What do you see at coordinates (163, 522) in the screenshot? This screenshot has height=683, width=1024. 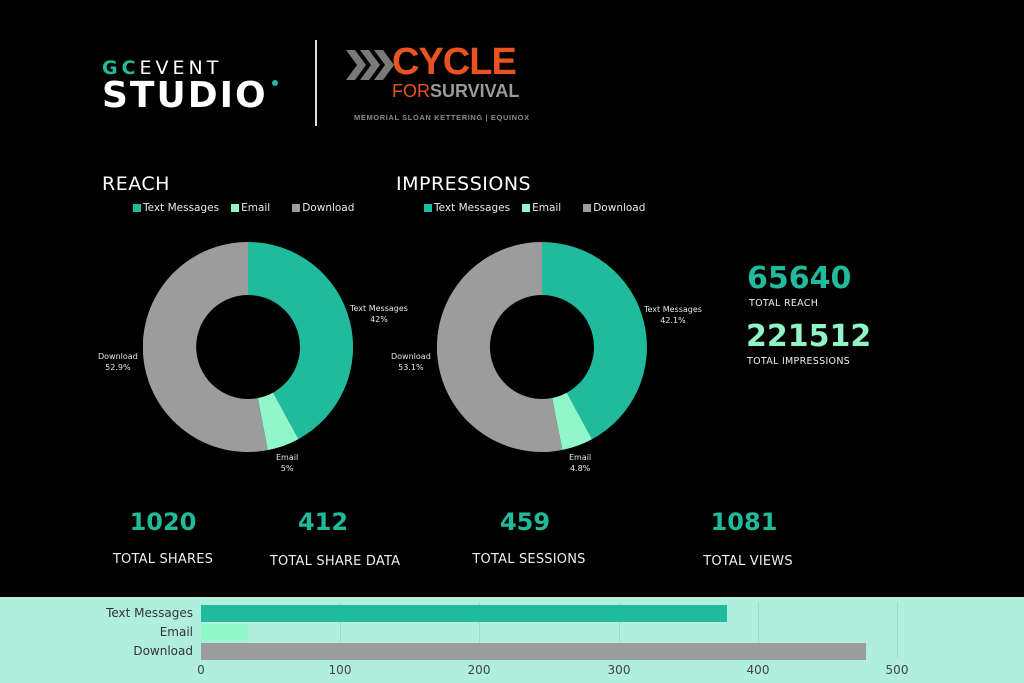 I see `total-shares-value: 1020` at bounding box center [163, 522].